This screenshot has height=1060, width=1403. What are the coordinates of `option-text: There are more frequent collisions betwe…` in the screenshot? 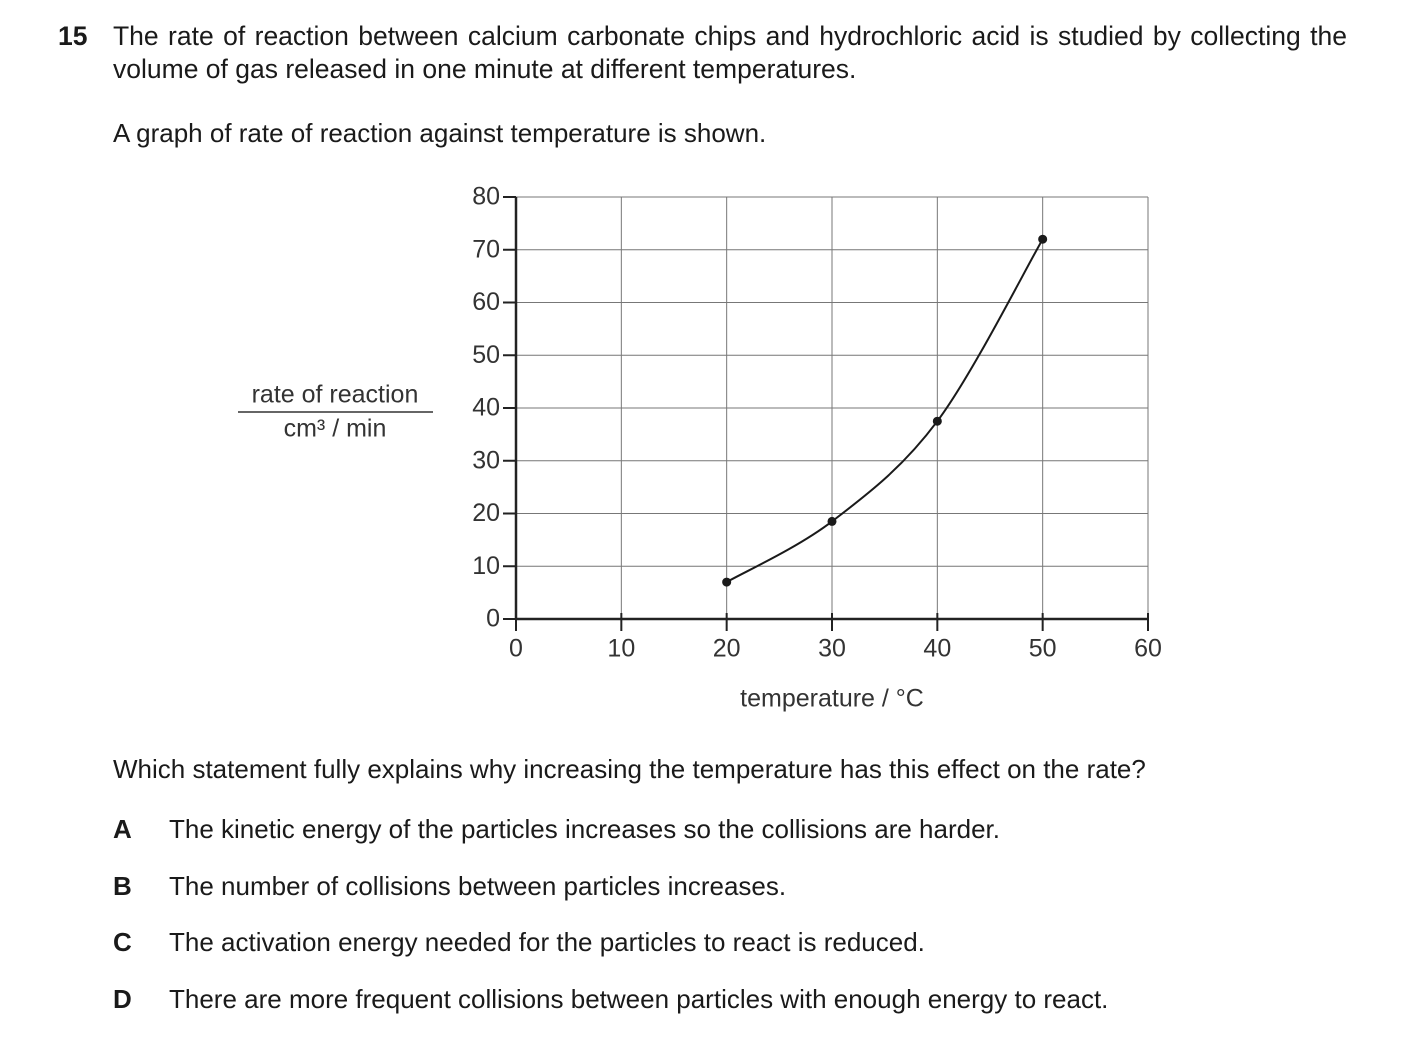 It's located at (639, 998).